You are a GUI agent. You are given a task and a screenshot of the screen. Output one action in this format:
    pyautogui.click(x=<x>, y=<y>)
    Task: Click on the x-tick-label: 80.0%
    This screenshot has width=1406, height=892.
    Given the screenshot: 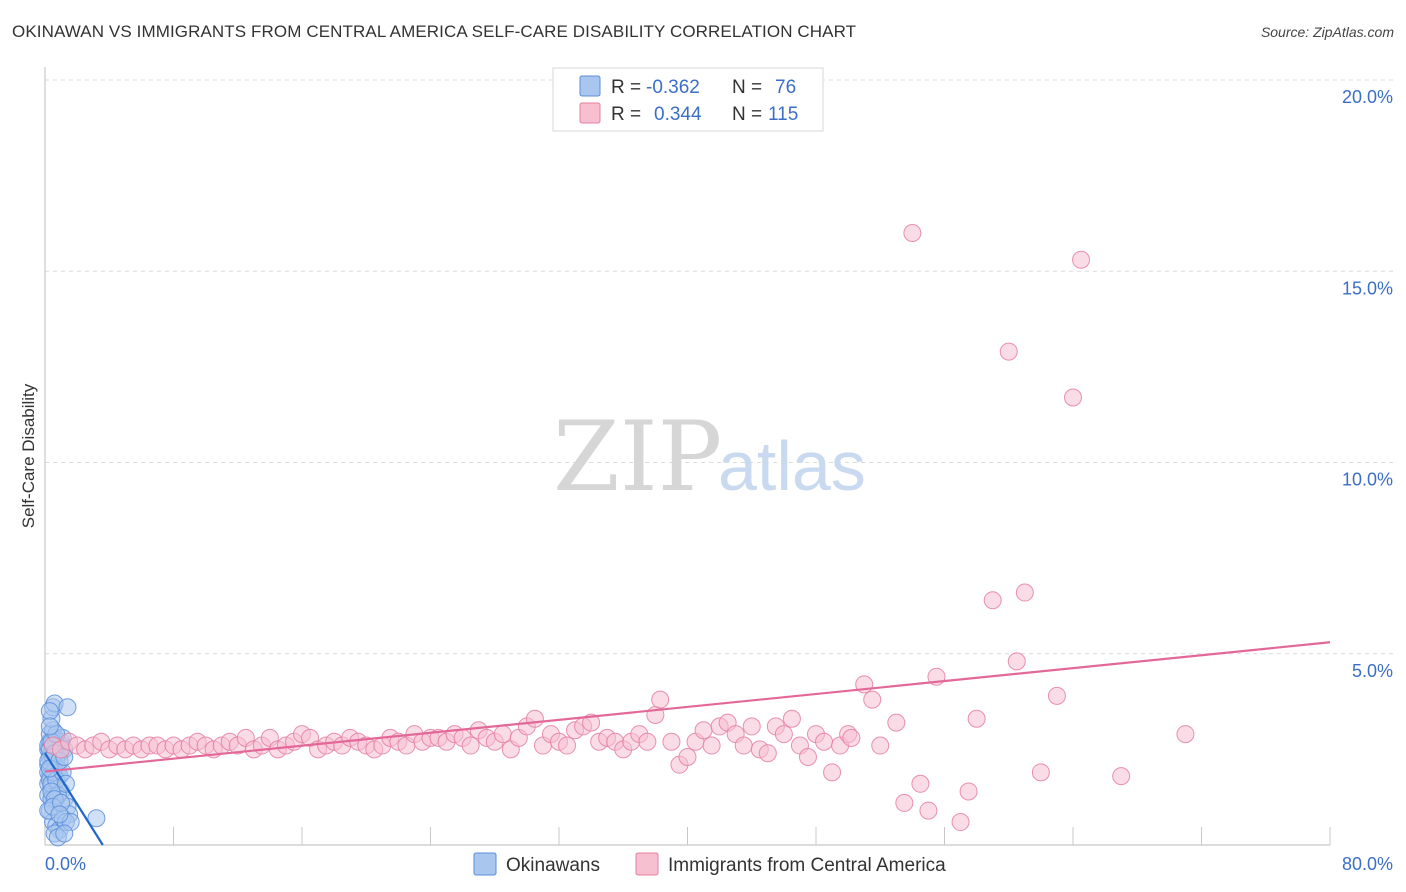 What is the action you would take?
    pyautogui.click(x=1367, y=864)
    